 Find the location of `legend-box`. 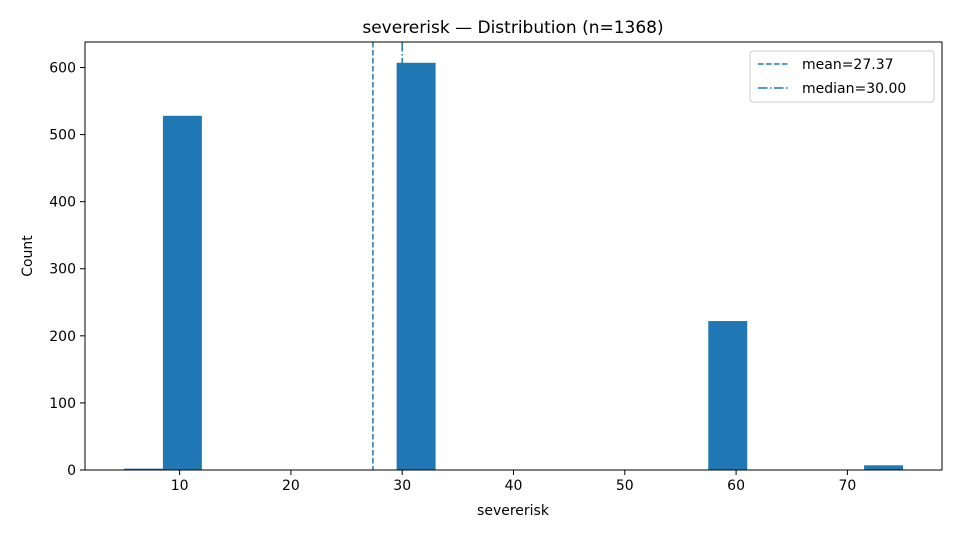

legend-box is located at coordinates (842, 76).